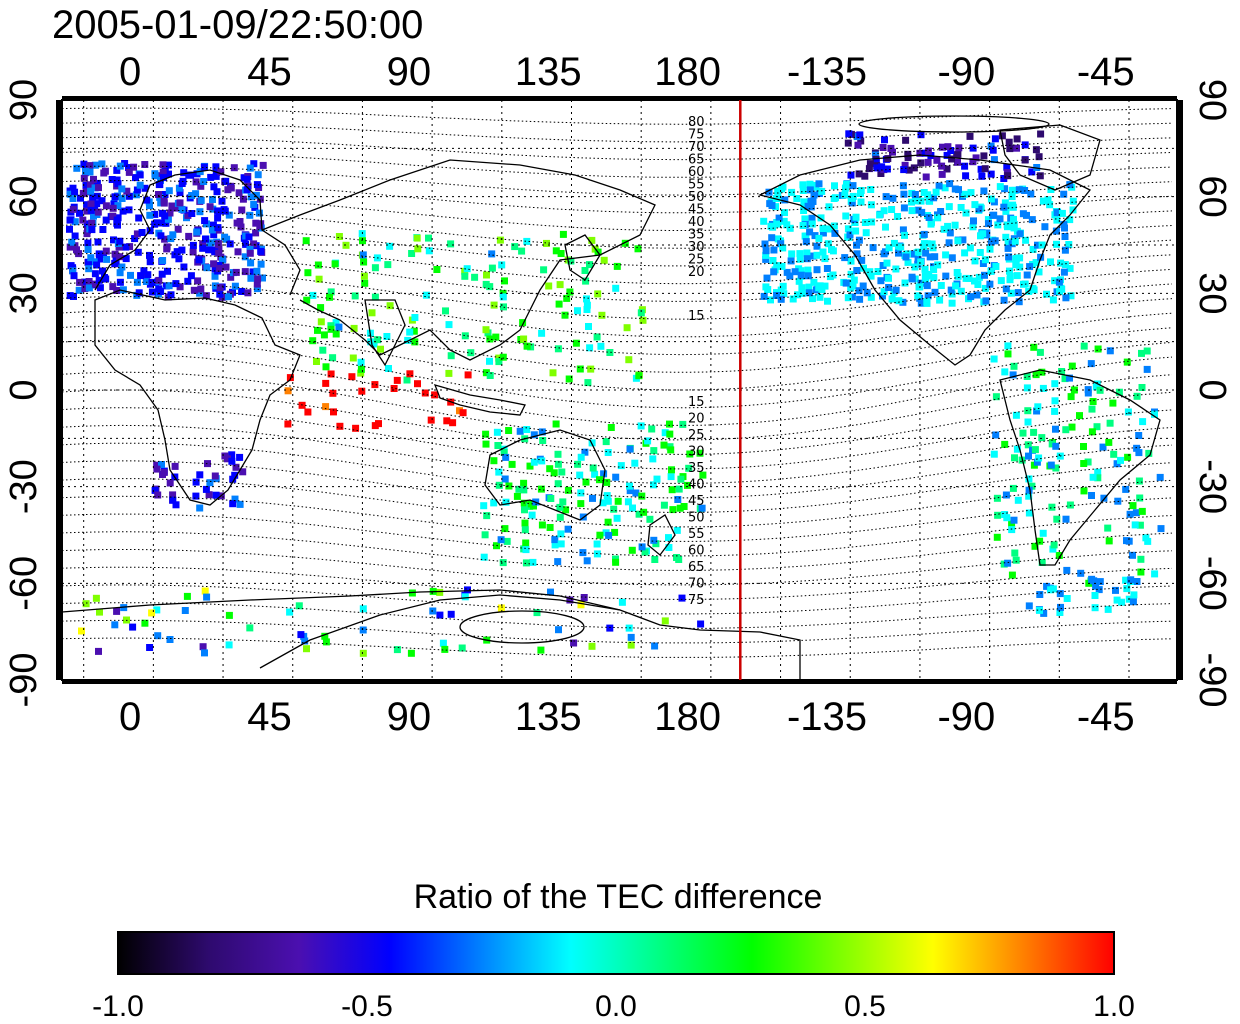  I want to click on lon-tick-label: 45, so click(269, 72).